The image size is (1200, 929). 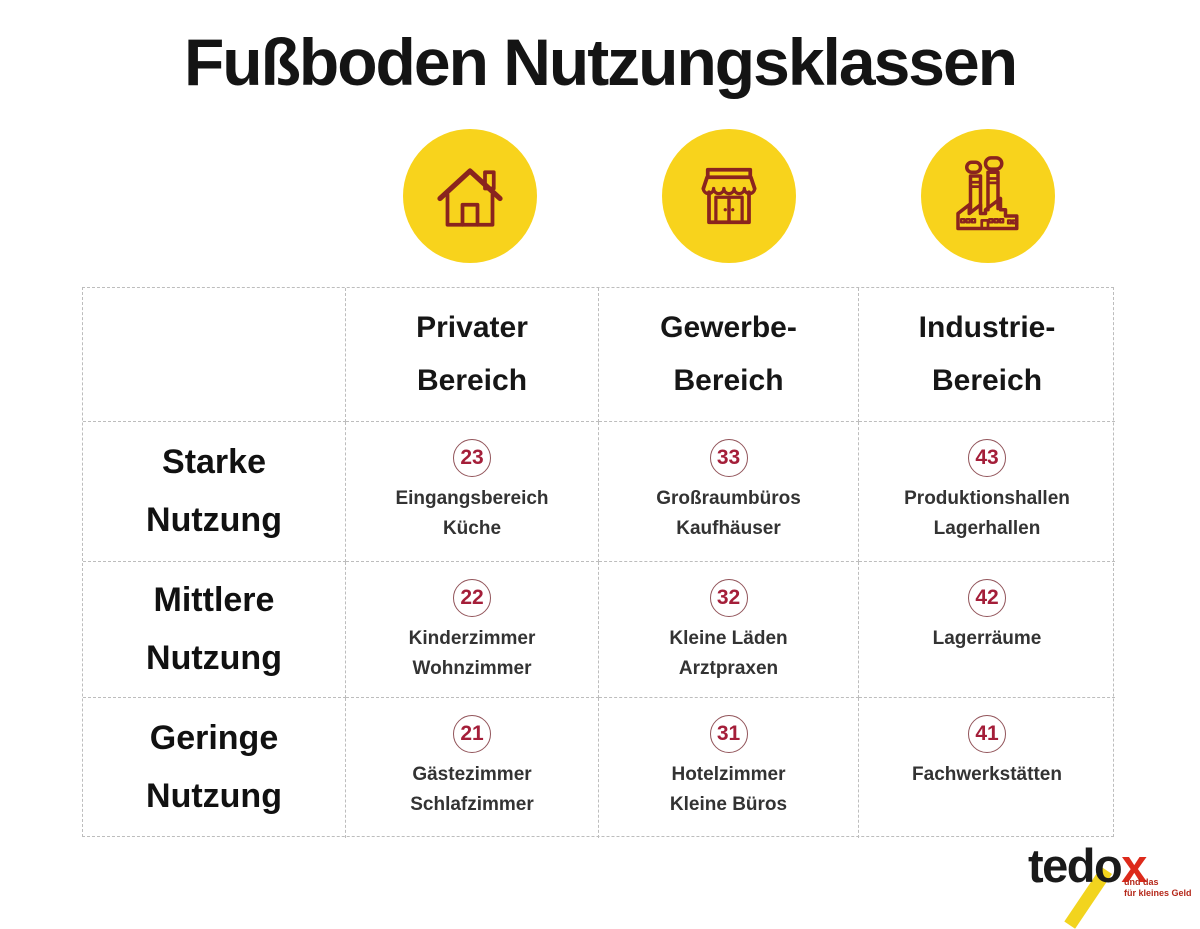 I want to click on table-cell-class-22: 22 Kinderzimmer Wohnzimmer, so click(x=472, y=630).